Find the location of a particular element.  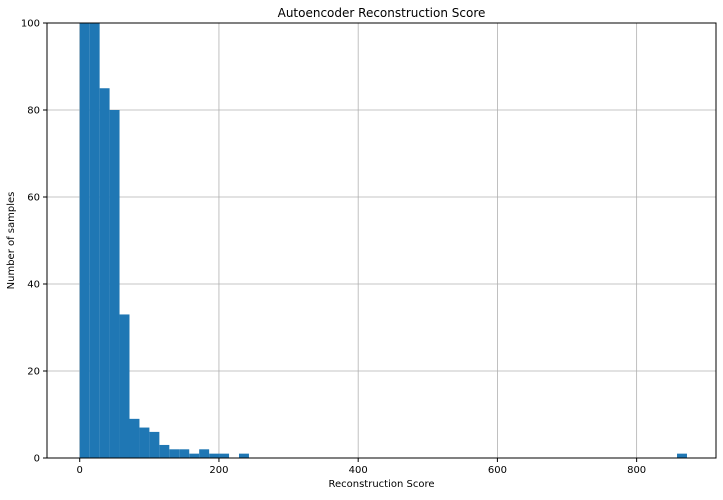

y-tick-label: 40 is located at coordinates (33, 285).